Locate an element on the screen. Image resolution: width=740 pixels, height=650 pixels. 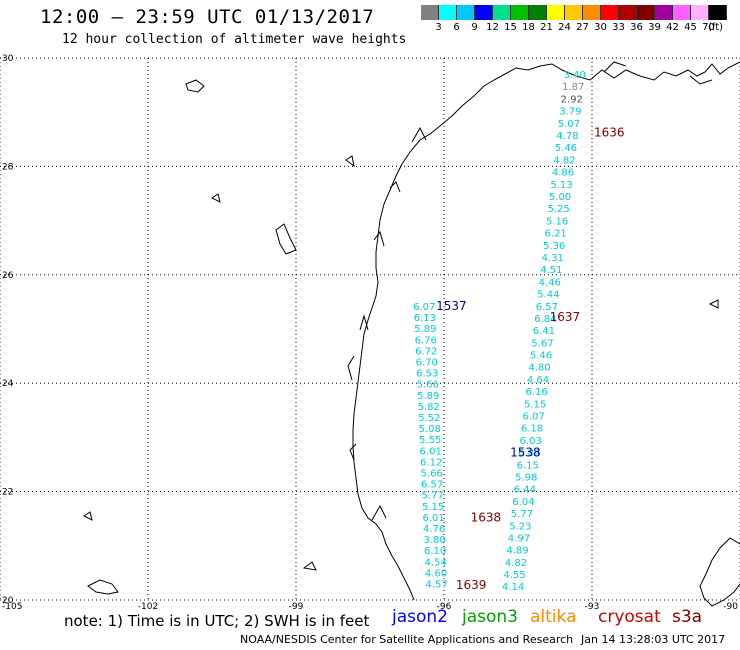
wave-height-value: 4.76 is located at coordinates (434, 529).